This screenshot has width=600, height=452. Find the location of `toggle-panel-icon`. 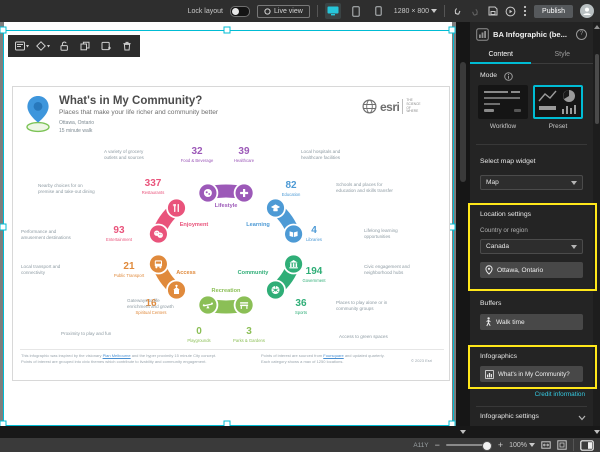

toggle-panel-icon is located at coordinates (587, 445).